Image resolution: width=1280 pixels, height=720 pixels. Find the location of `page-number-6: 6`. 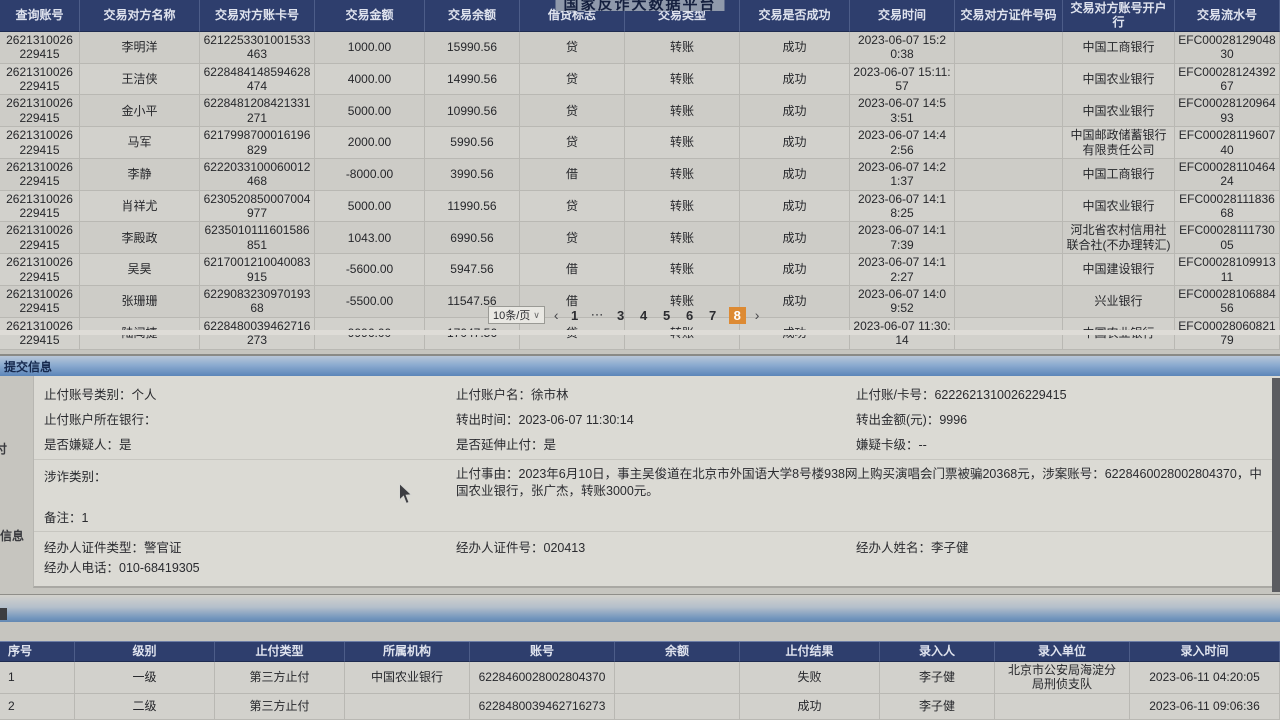

page-number-6: 6 is located at coordinates (689, 315).